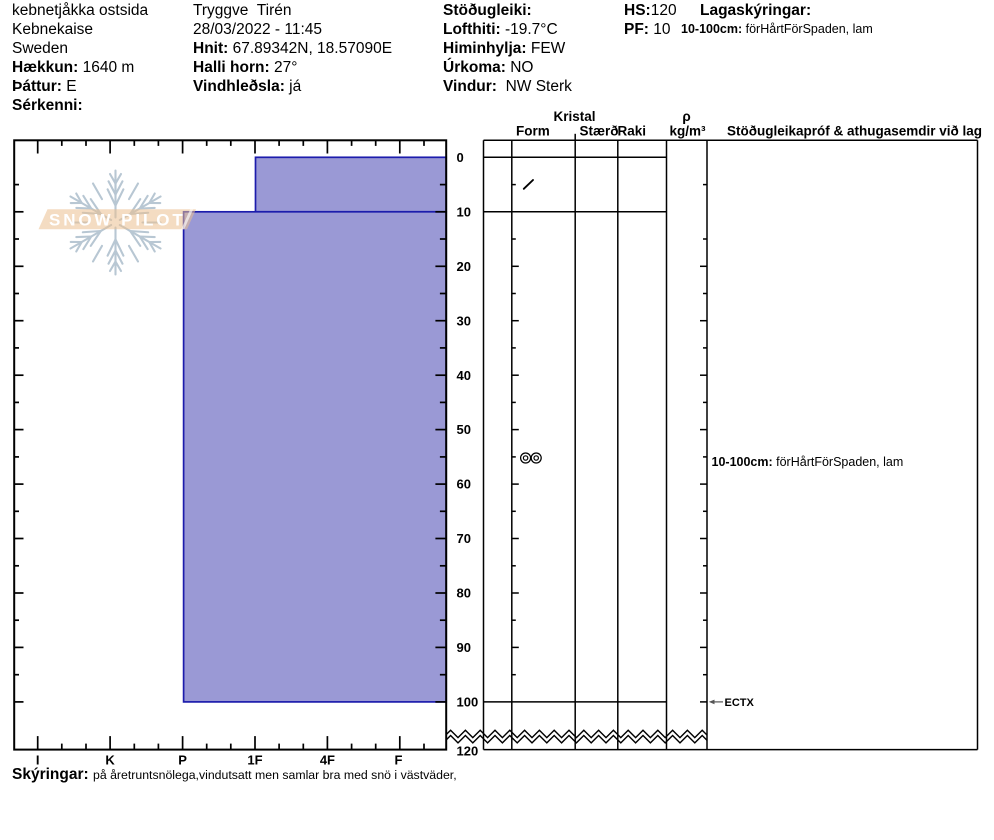 The height and width of the screenshot is (840, 994). What do you see at coordinates (460, 157) in the screenshot?
I see `svg-text: 0` at bounding box center [460, 157].